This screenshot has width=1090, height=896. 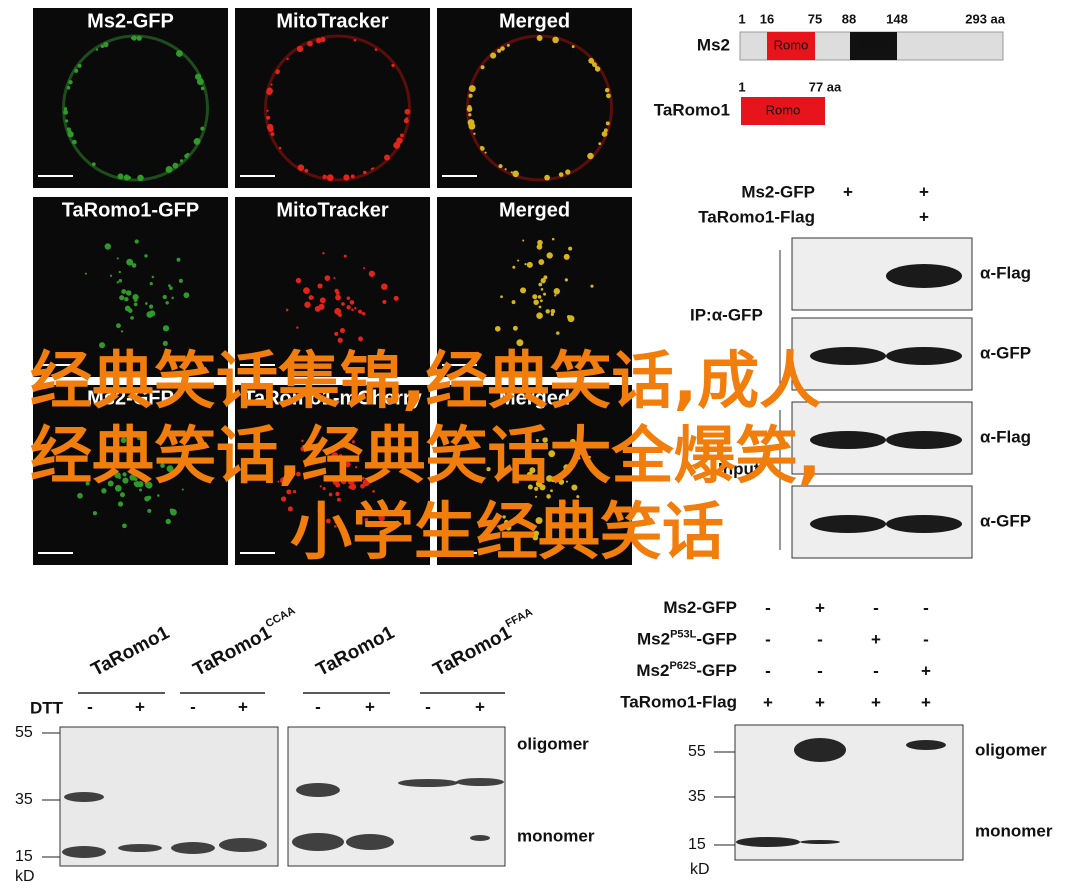 What do you see at coordinates (25, 876) in the screenshot?
I see `unit-label: kD` at bounding box center [25, 876].